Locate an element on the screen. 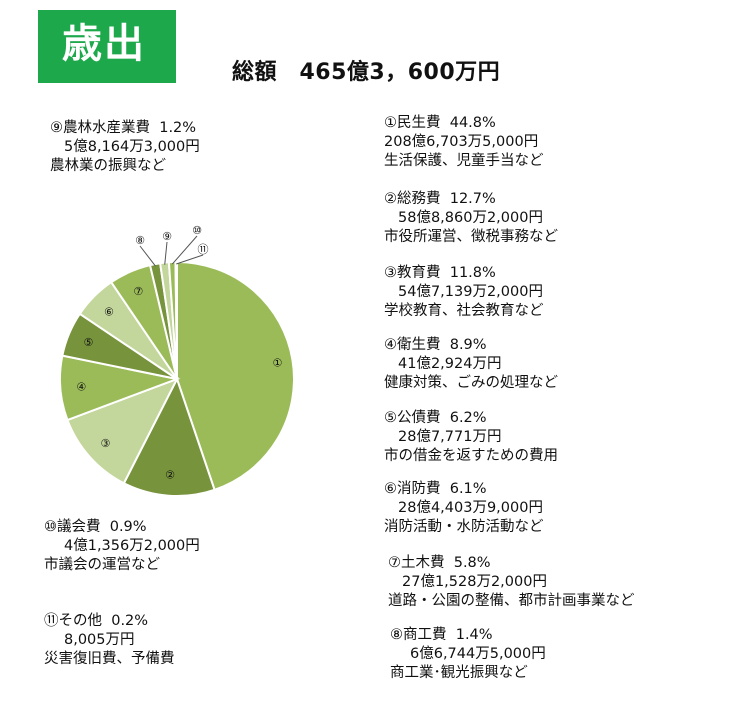 This screenshot has height=705, width=740. legend-marker: ⑩ is located at coordinates (50, 527).